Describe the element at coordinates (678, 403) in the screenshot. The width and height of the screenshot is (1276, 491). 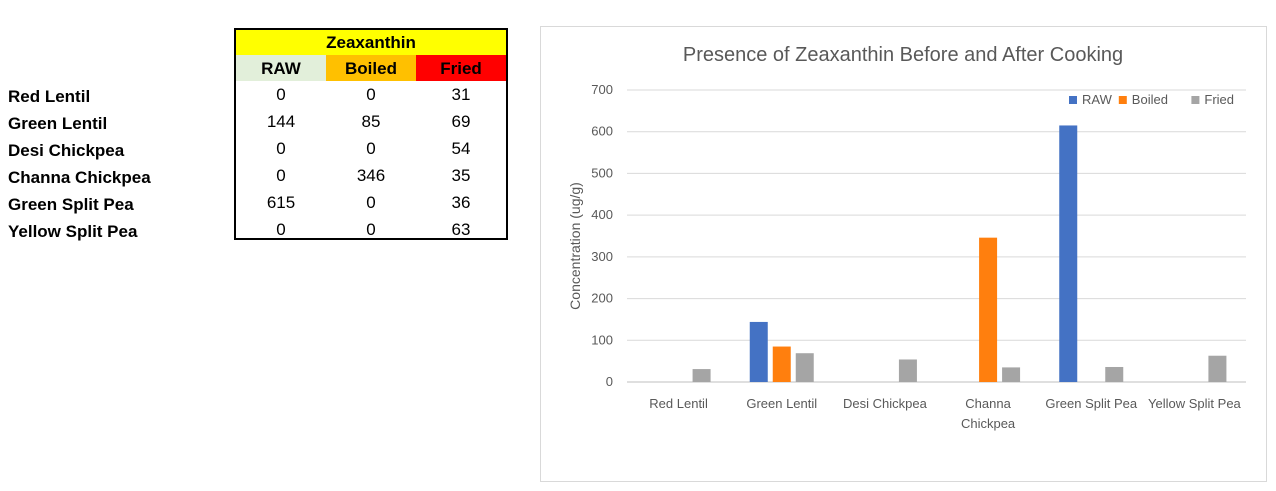
I see `x-tick-label: Red Lentil` at that location.